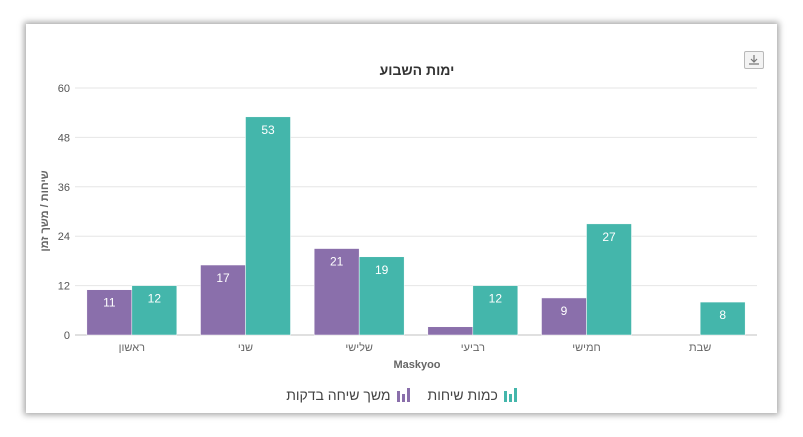 The height and width of the screenshot is (437, 803). What do you see at coordinates (609, 237) in the screenshot?
I see `data-label: 27` at bounding box center [609, 237].